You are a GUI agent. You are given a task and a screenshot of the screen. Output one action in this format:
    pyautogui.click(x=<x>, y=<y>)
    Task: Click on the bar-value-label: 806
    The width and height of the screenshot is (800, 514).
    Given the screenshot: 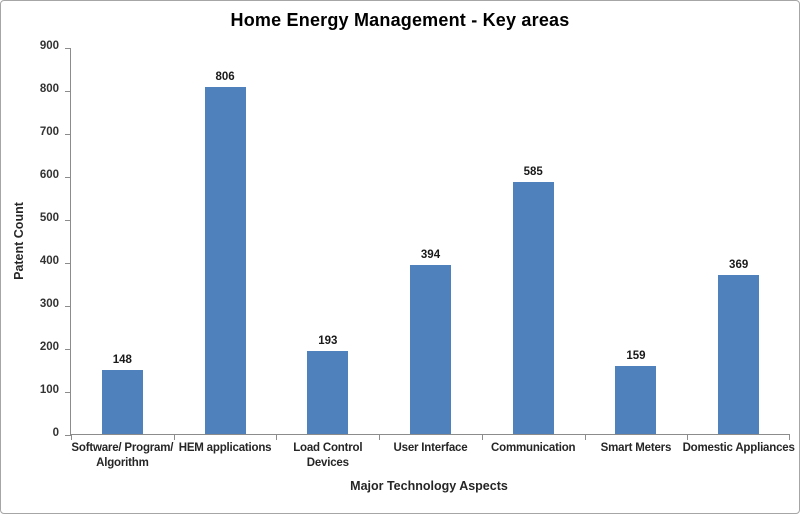 What is the action you would take?
    pyautogui.click(x=225, y=77)
    